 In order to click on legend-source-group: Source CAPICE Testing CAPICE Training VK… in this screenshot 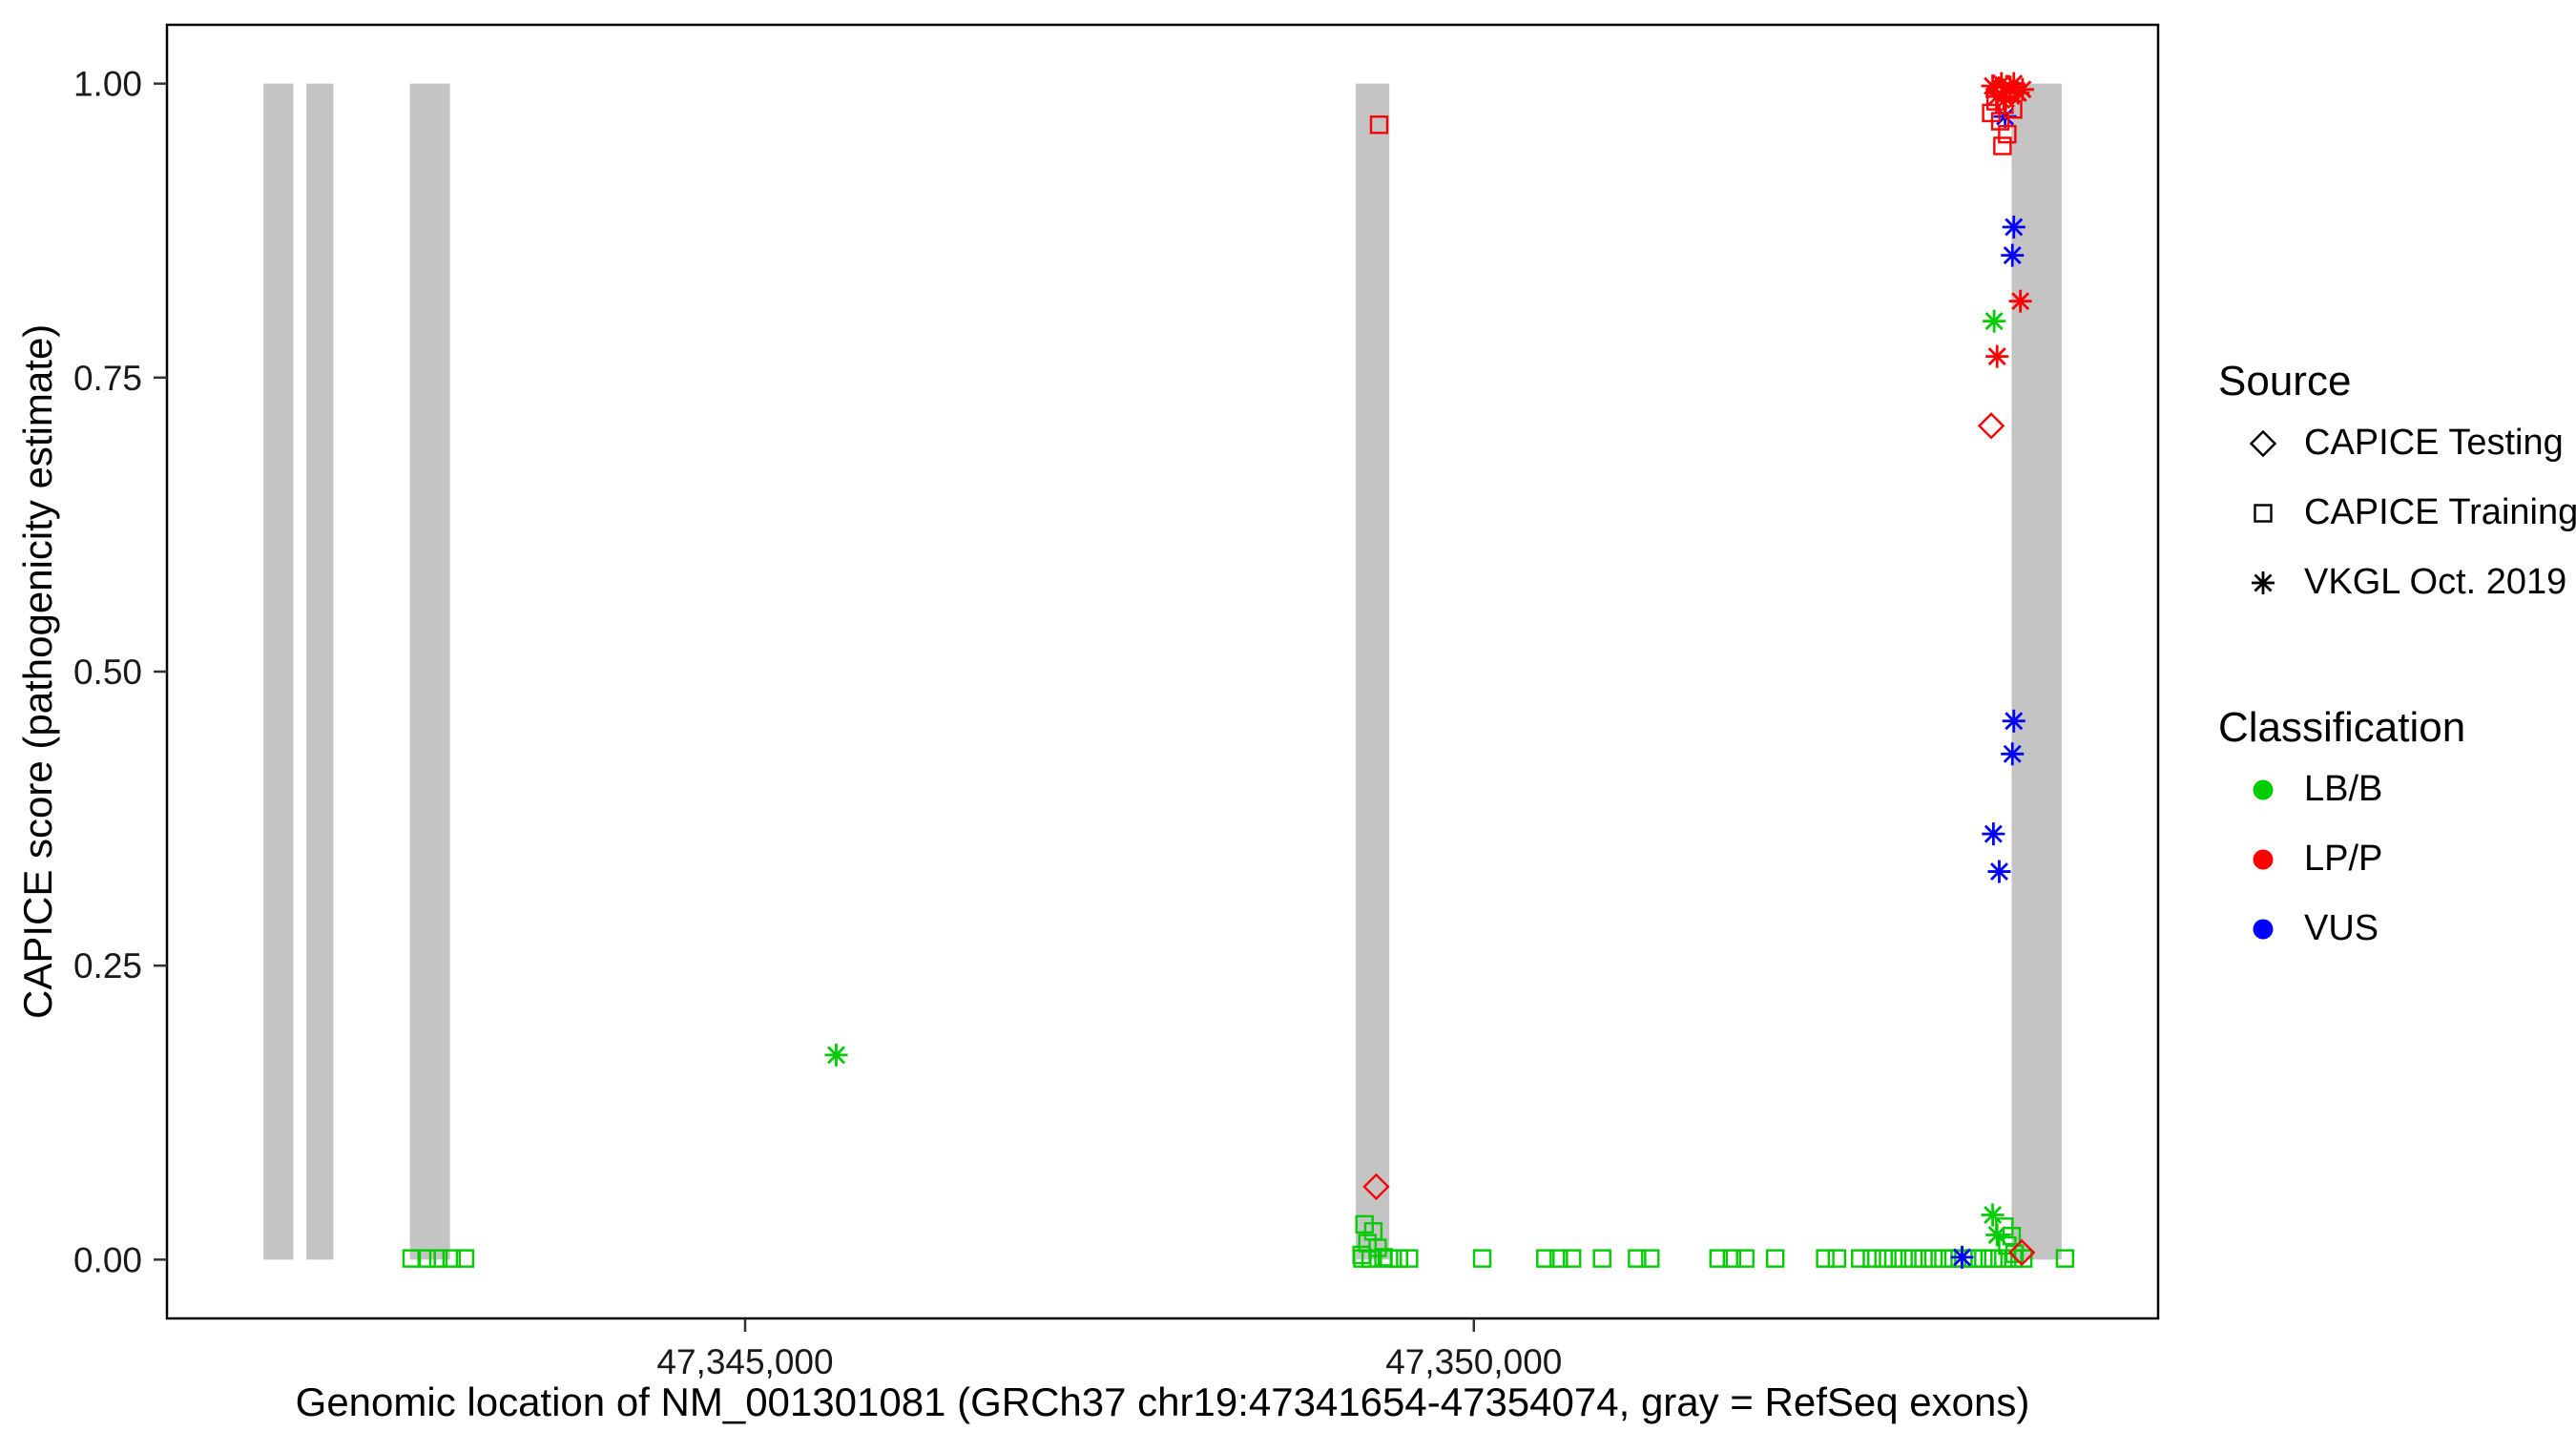, I will do `click(2397, 486)`.